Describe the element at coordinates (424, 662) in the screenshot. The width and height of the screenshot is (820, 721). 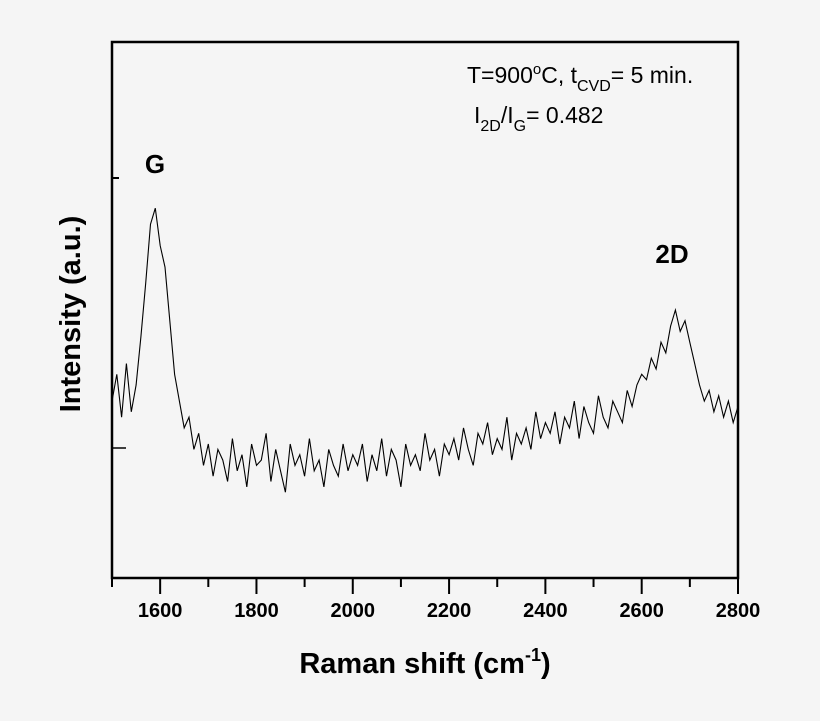
I see `x-axis-title: Raman shift (cm-1)` at that location.